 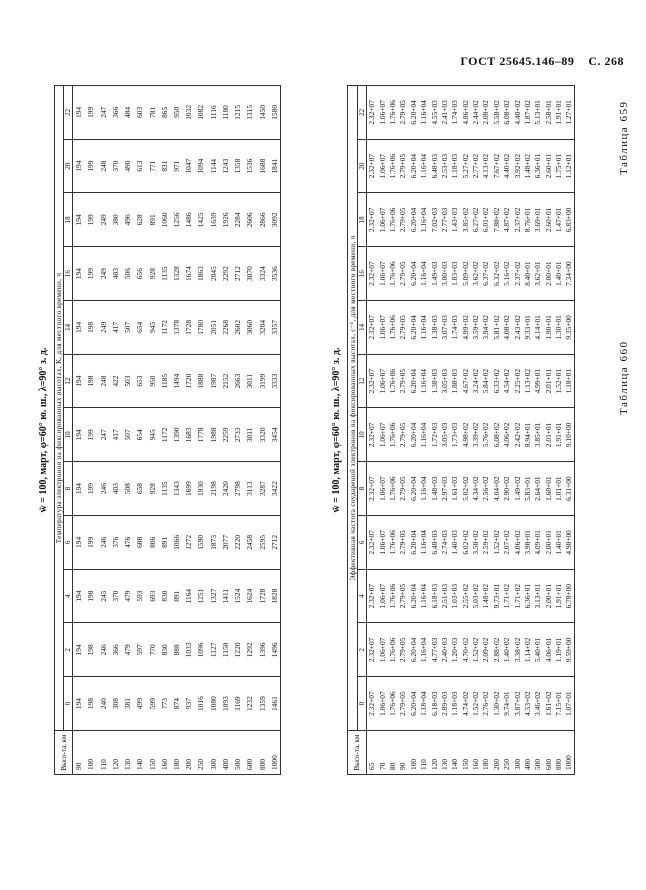 What do you see at coordinates (274, 596) in the screenshot?
I see `value-cell: 1828` at bounding box center [274, 596].